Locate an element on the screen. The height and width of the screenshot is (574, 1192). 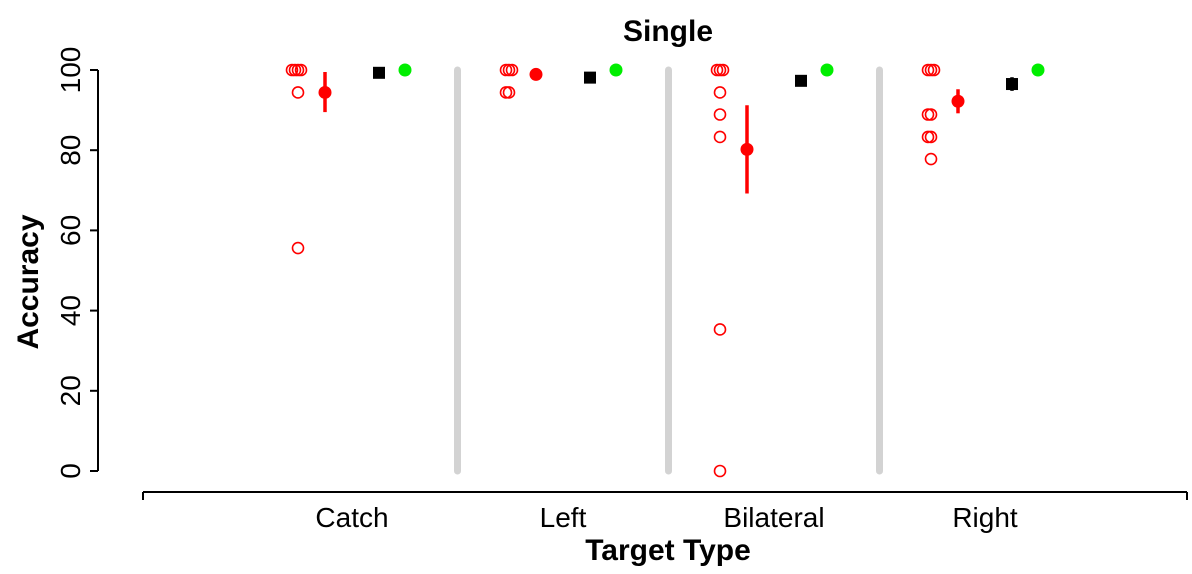
x-axis: Catch Left Bilateral Right is located at coordinates (665, 512).